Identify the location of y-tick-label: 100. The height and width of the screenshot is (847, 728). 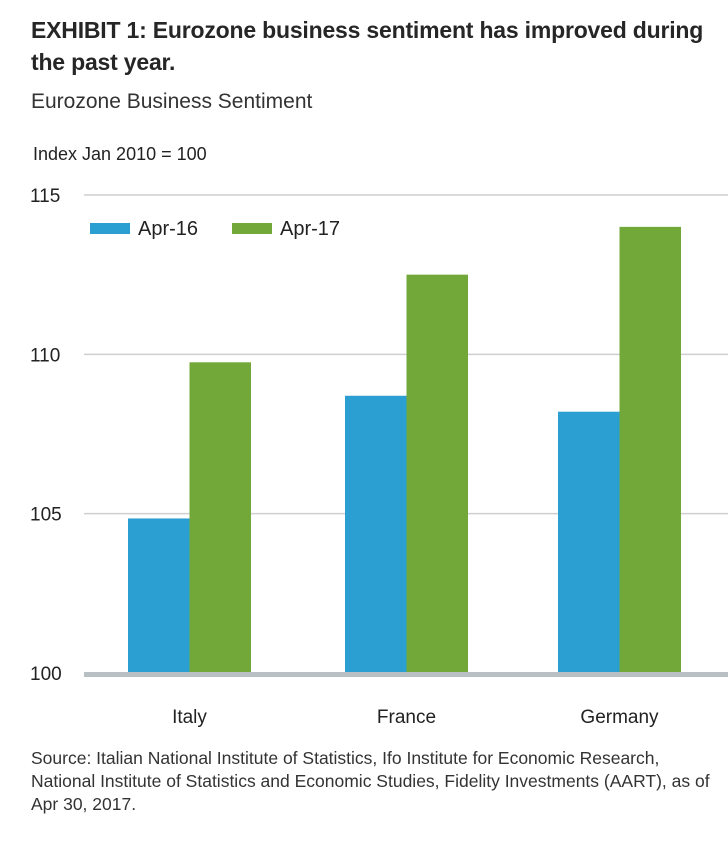
(46, 674).